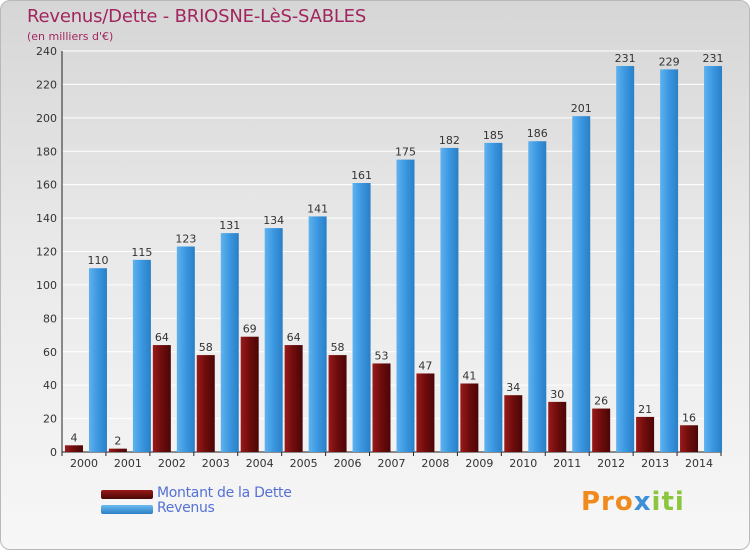 The width and height of the screenshot is (750, 550). What do you see at coordinates (70, 36) in the screenshot?
I see `chart-subtitle: (en milliers d'€)` at bounding box center [70, 36].